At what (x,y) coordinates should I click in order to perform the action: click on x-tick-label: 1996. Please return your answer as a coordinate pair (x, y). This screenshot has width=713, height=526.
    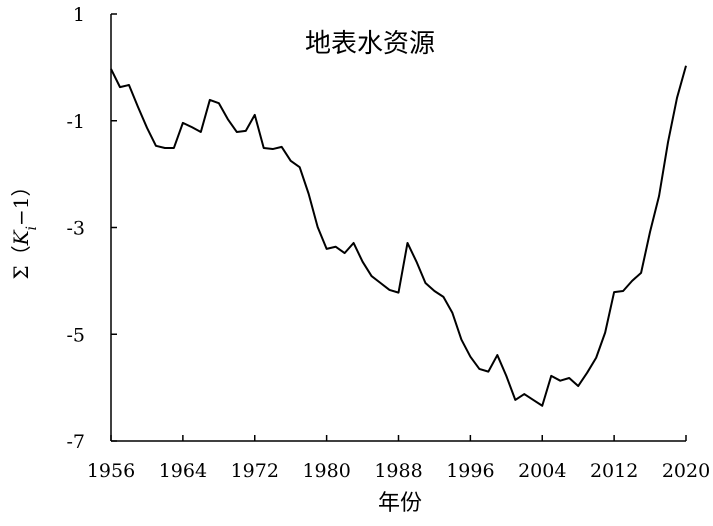
    Looking at the image, I should click on (470, 471).